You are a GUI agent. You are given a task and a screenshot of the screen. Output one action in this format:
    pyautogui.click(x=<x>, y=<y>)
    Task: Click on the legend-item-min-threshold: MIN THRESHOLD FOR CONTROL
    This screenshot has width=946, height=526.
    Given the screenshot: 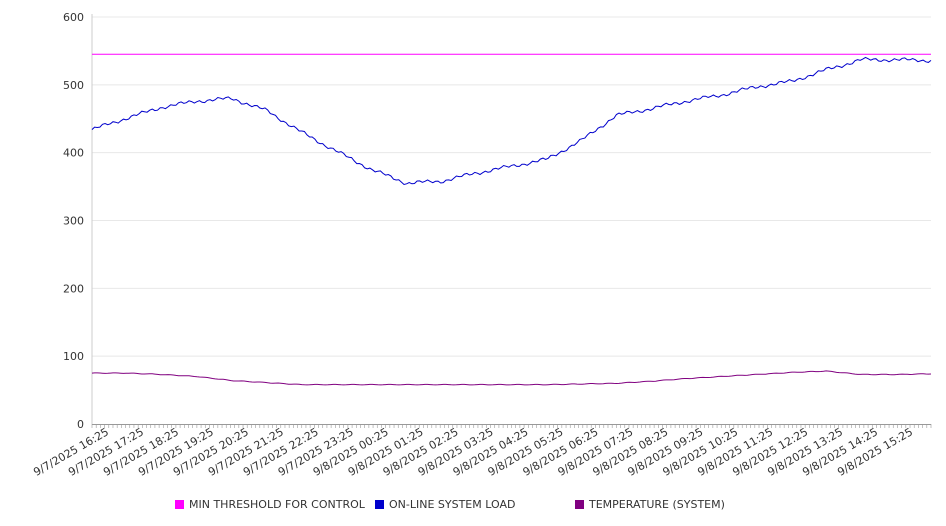 What is the action you would take?
    pyautogui.click(x=270, y=504)
    